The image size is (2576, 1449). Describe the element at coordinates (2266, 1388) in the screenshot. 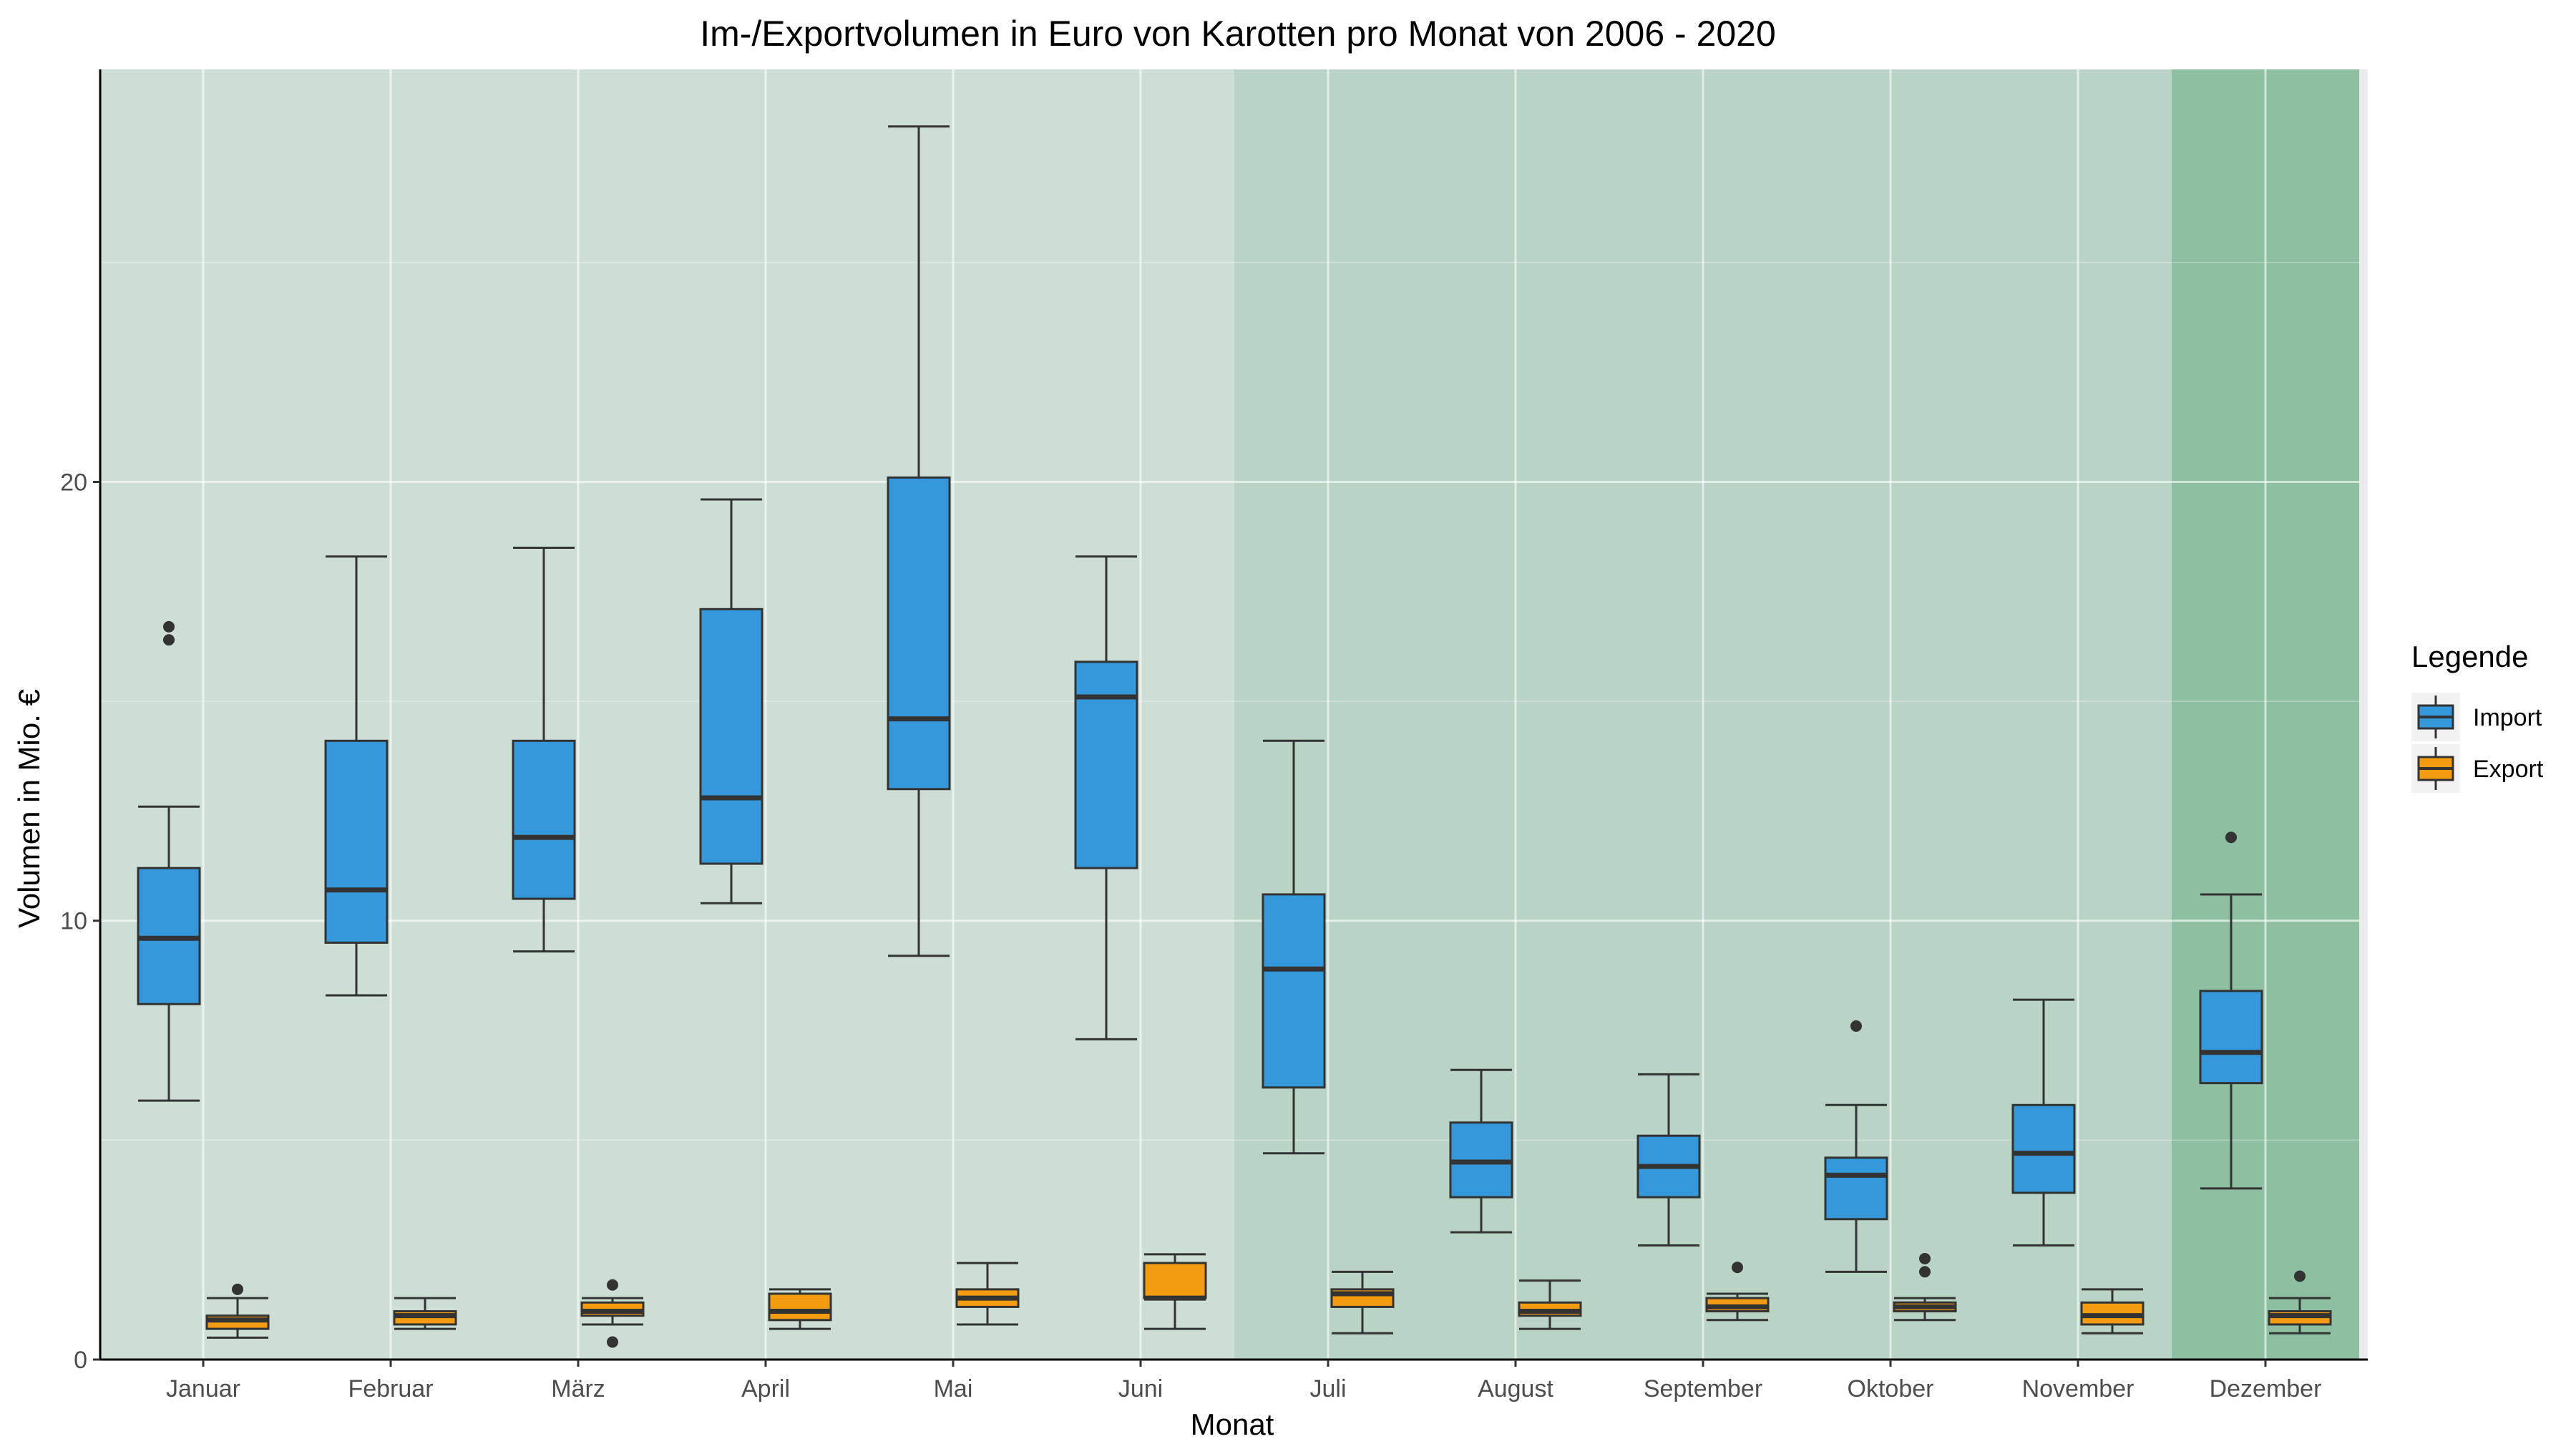

I see `x-tick-label: Dezember` at that location.